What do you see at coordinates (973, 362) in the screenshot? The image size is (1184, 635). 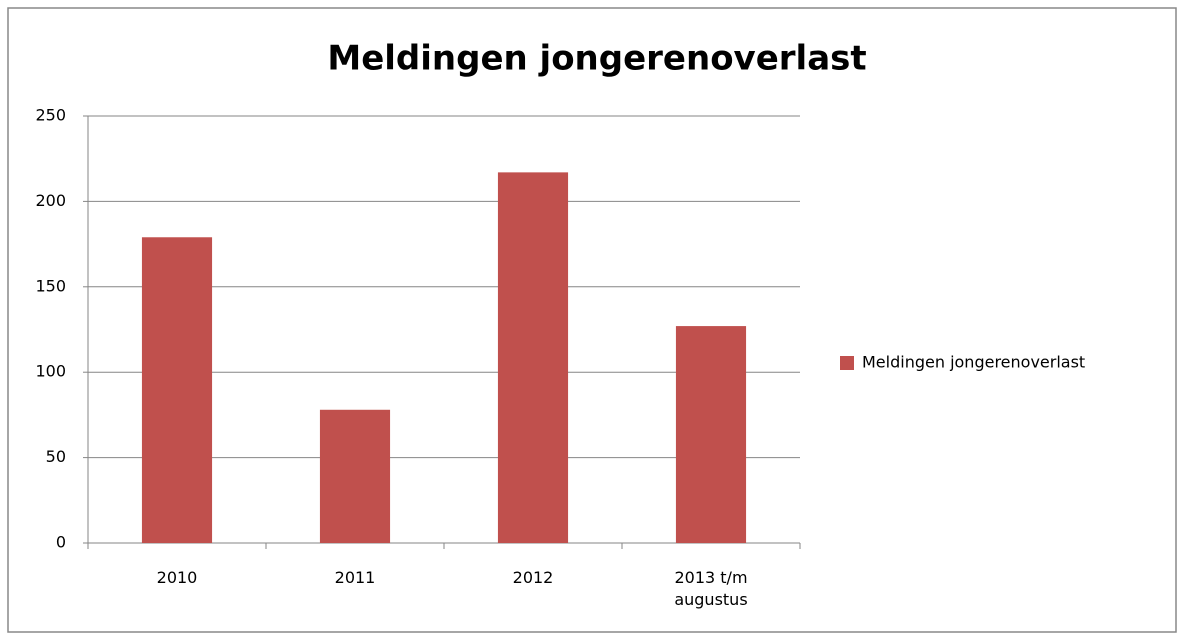 I see `legend-label: Meldingen jongerenoverlast` at bounding box center [973, 362].